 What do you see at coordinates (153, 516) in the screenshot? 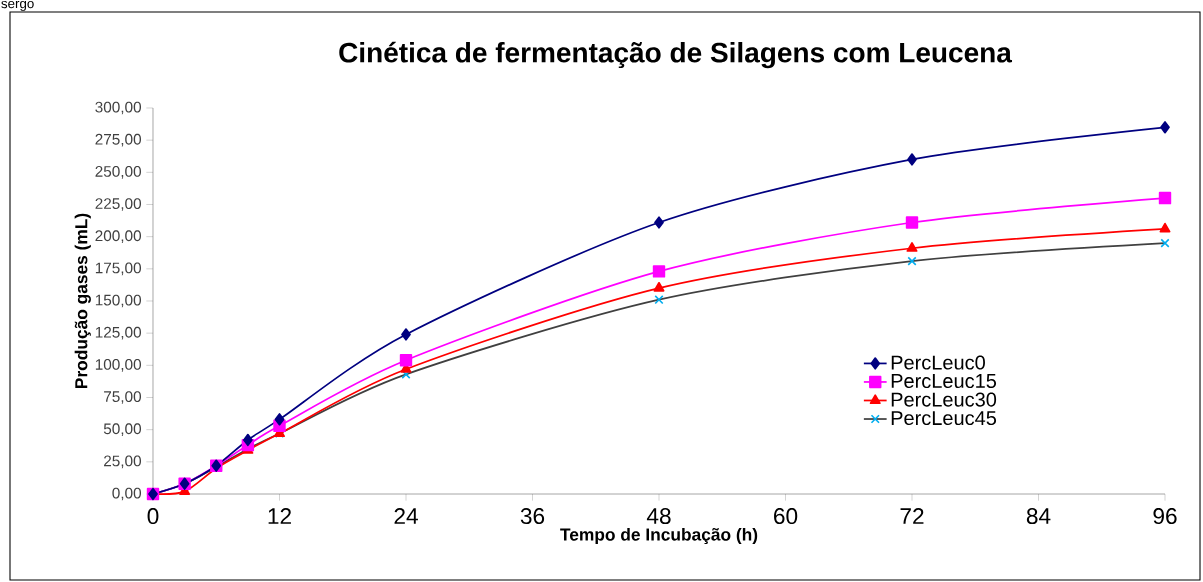
I see `x-tick-label: 0` at bounding box center [153, 516].